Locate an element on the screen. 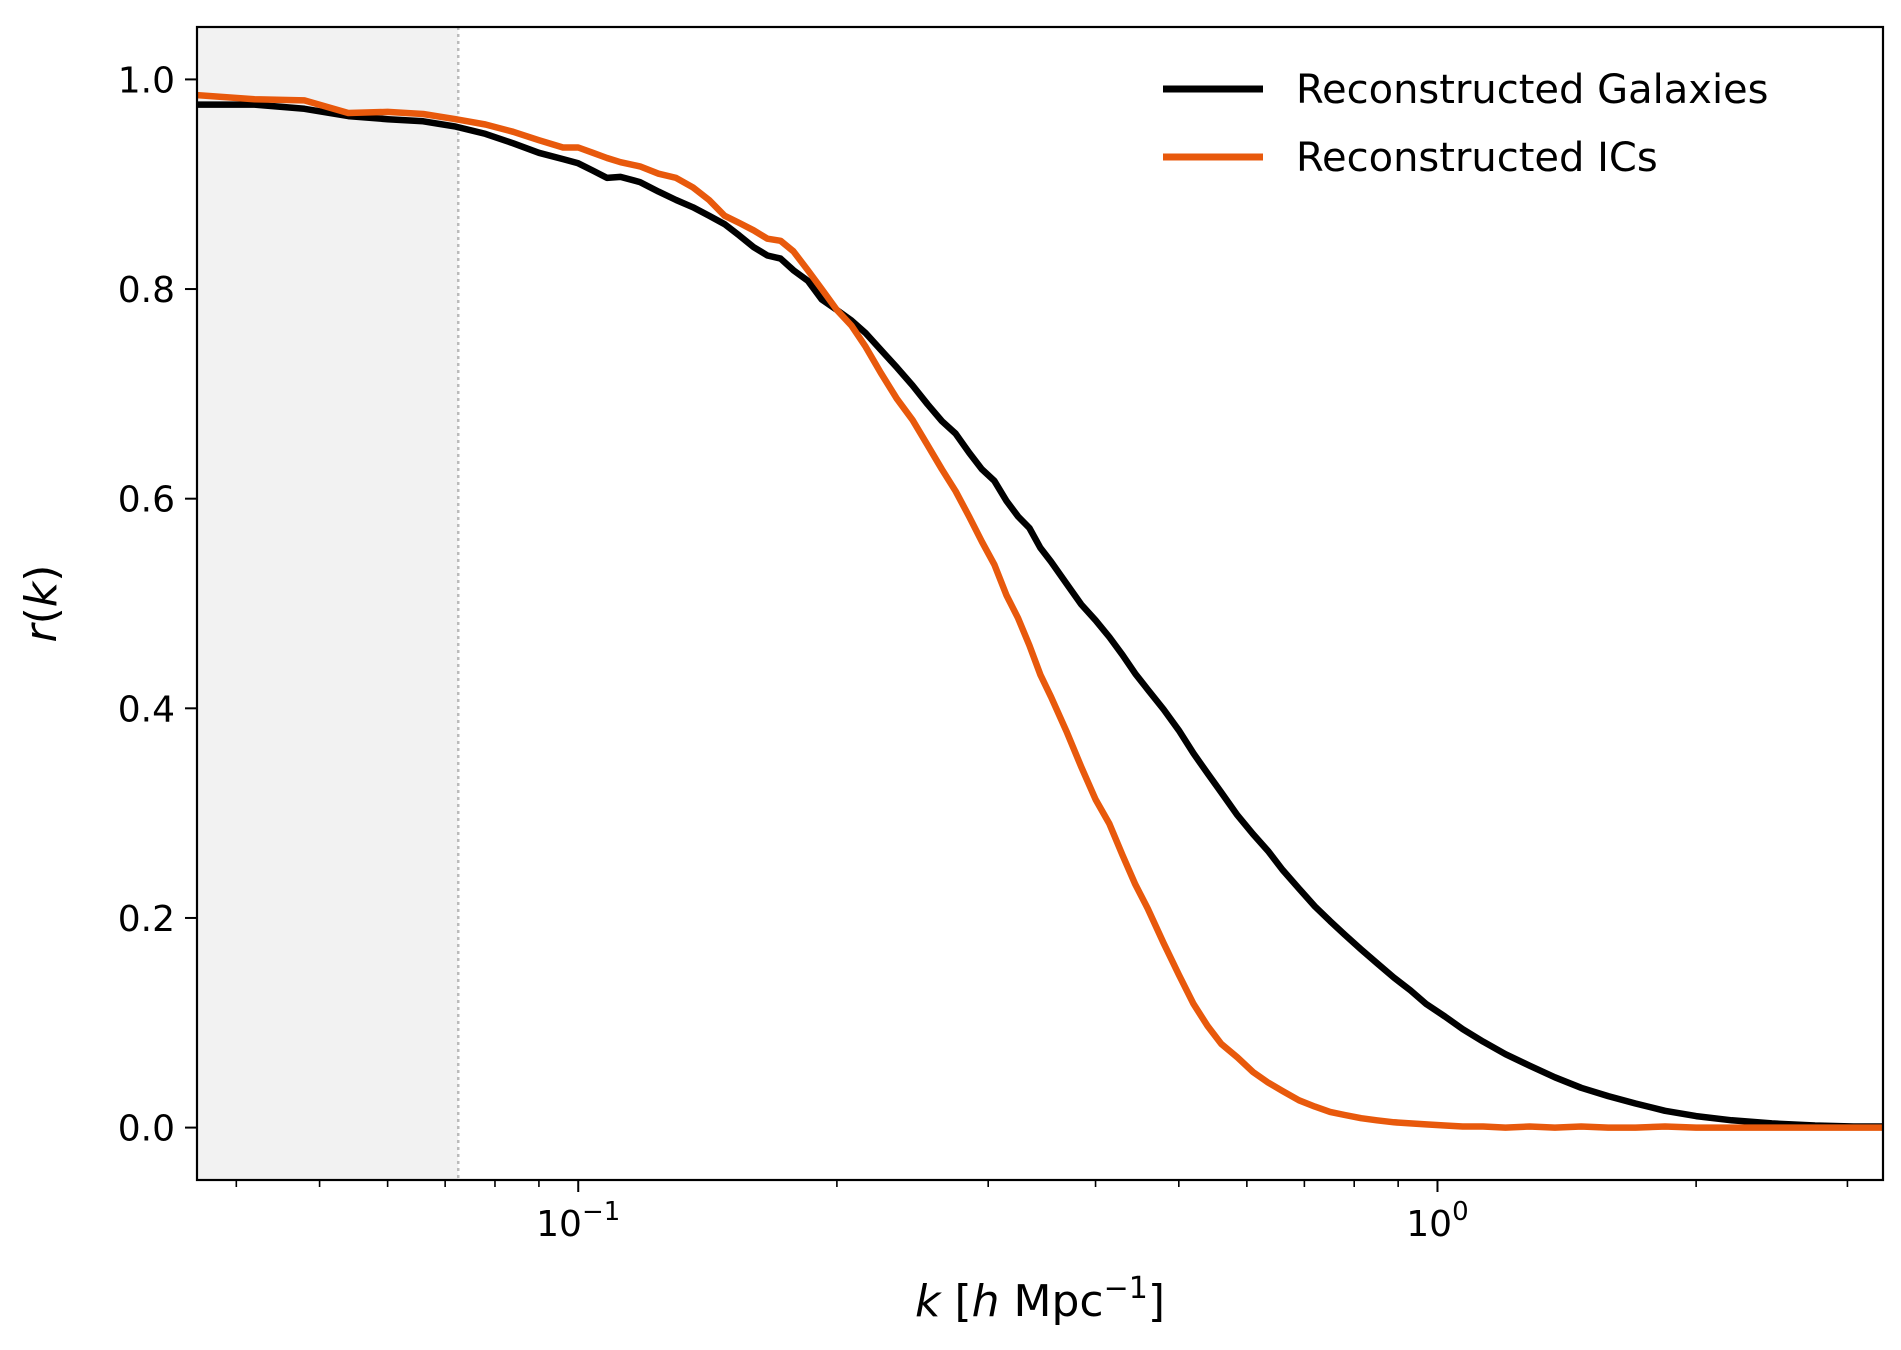 The height and width of the screenshot is (1350, 1901). y-axis-label: r(k) is located at coordinates (41, 604).